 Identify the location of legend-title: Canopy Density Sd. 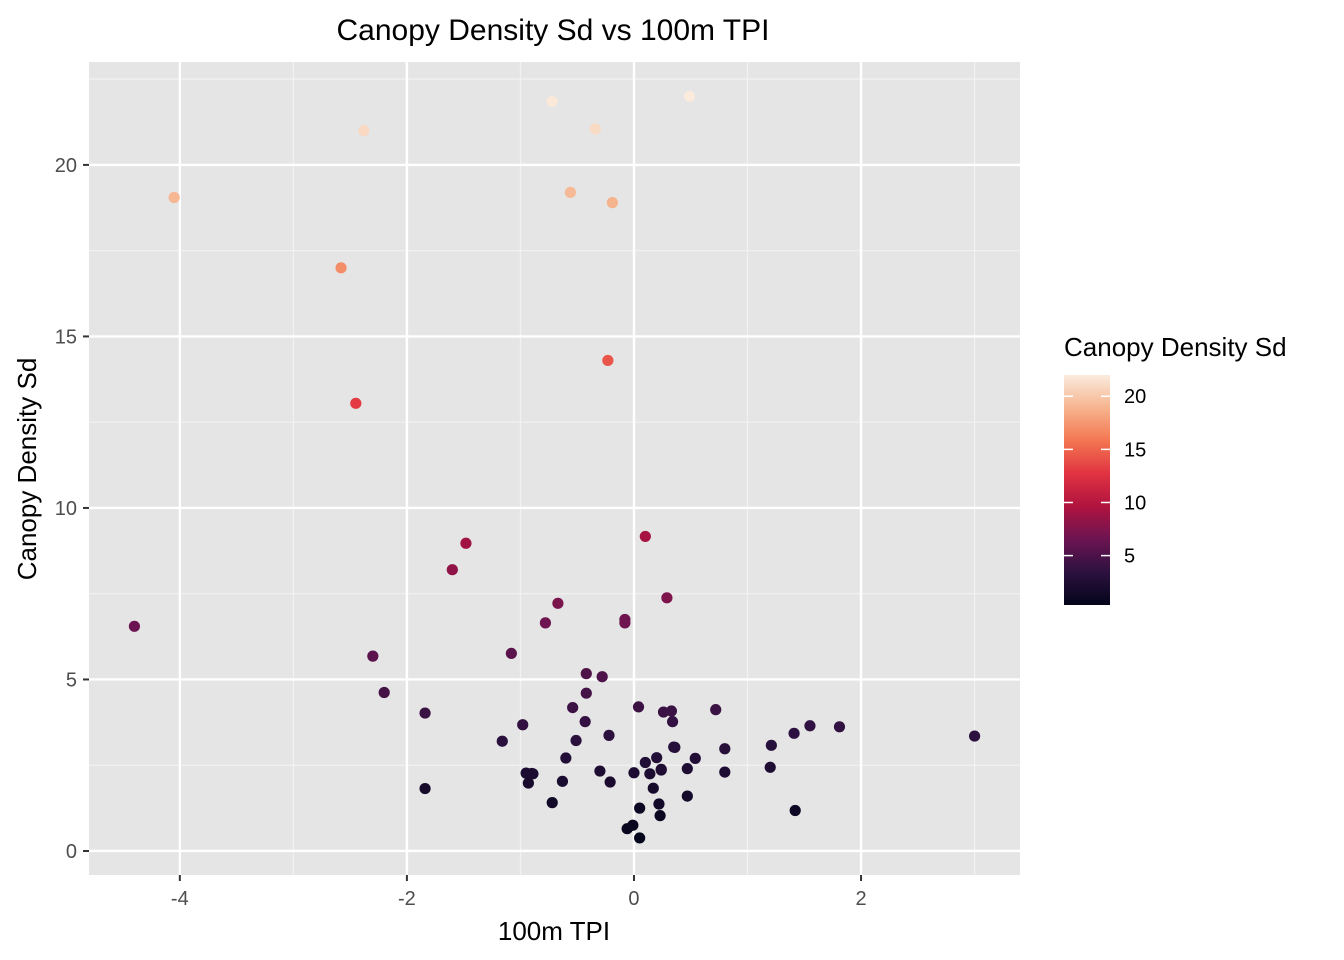
(1175, 347).